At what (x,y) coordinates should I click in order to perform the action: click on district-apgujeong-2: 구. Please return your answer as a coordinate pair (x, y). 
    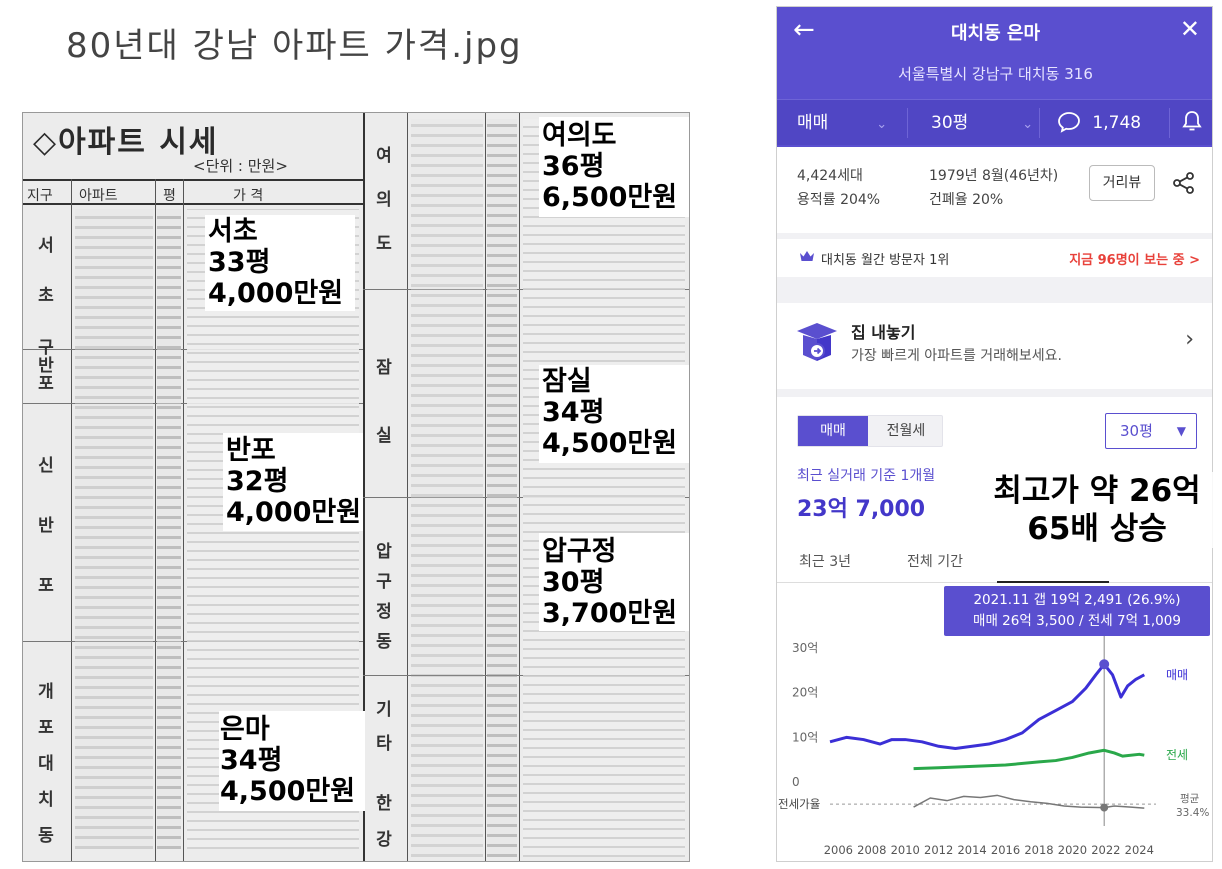
    Looking at the image, I should click on (384, 582).